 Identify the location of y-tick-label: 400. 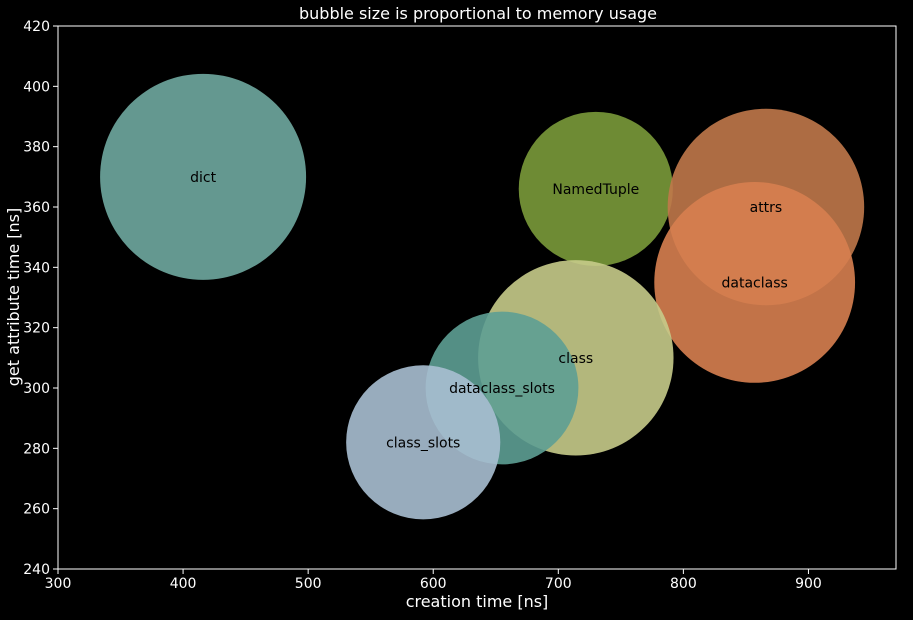
(36, 87).